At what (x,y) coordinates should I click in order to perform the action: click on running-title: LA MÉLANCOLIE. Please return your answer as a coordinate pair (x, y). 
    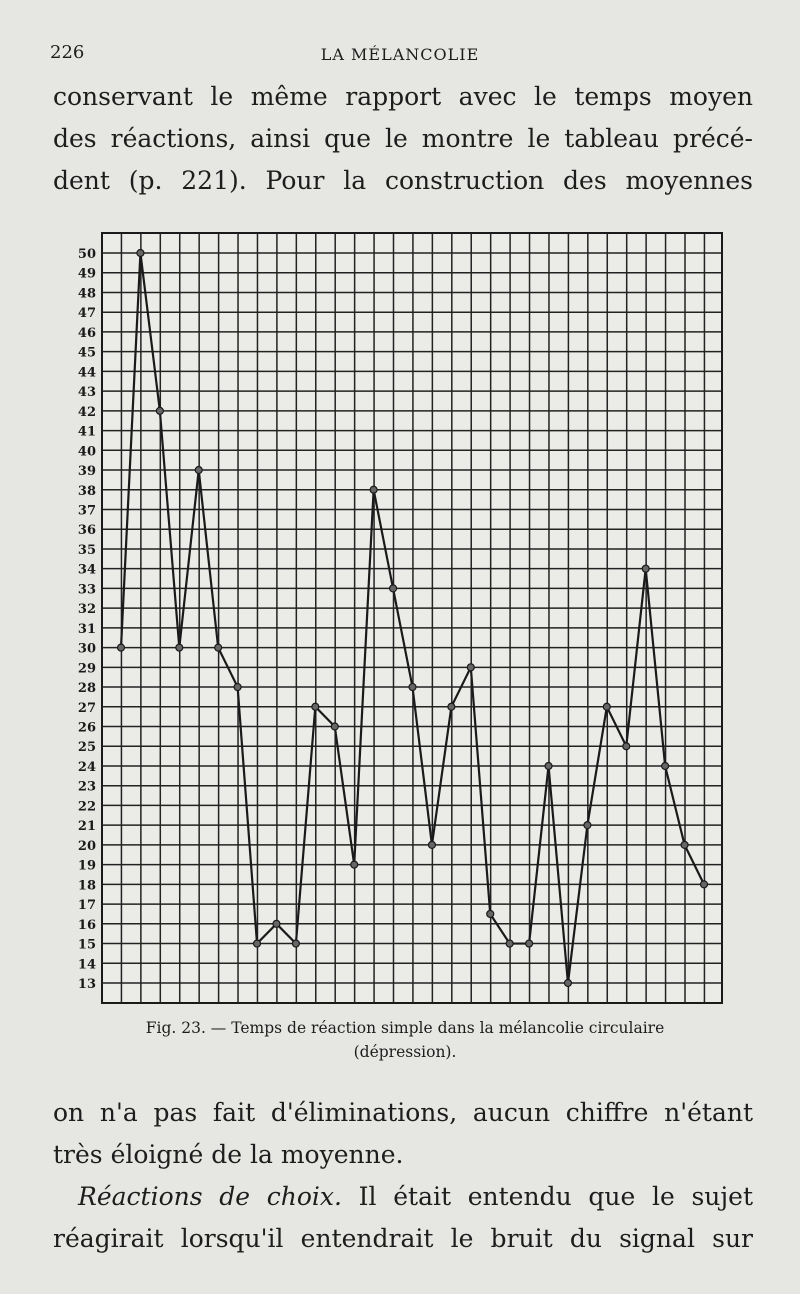
    Looking at the image, I should click on (400, 54).